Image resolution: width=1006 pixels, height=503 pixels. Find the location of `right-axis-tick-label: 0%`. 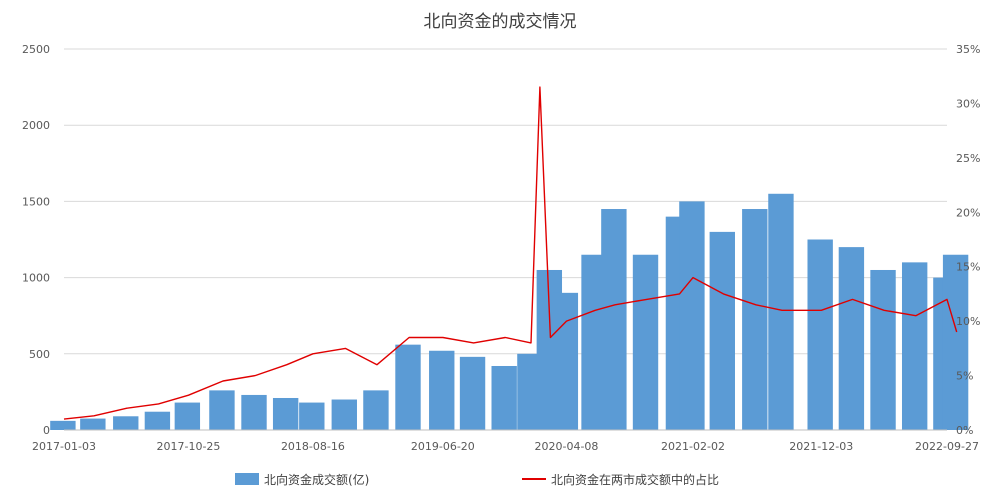

right-axis-tick-label: 0% is located at coordinates (964, 430).